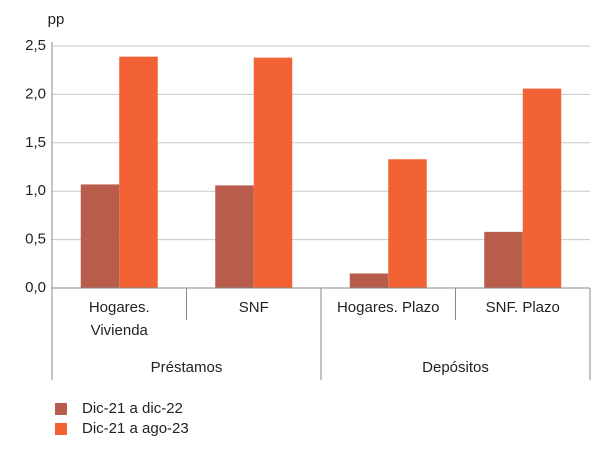  What do you see at coordinates (132, 408) in the screenshot?
I see `legend-label: Dic-21 a dic-22` at bounding box center [132, 408].